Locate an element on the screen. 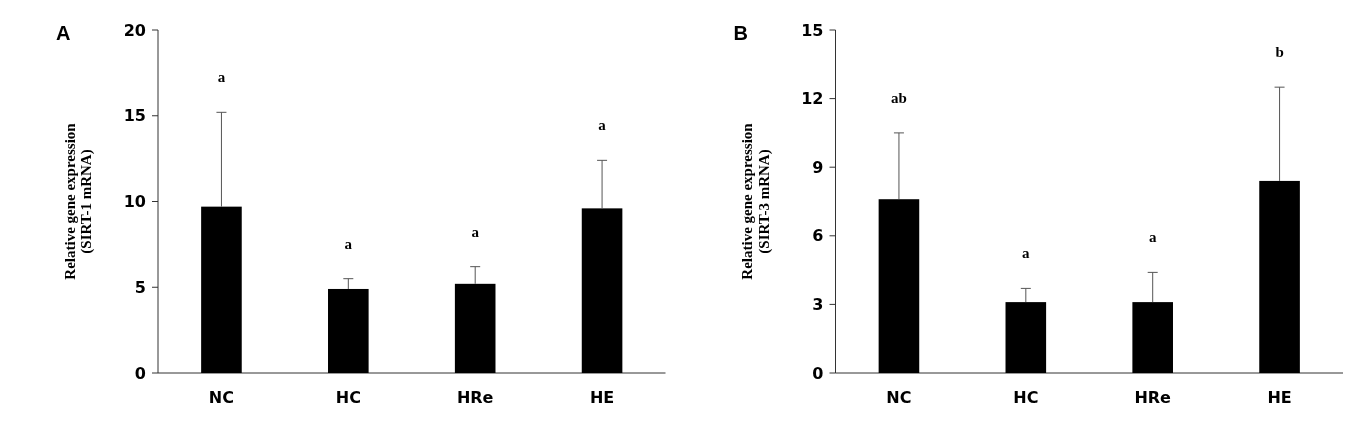 Image resolution: width=1371 pixels, height=423 pixels. y-axis-title: Relative gene expression (SIRT-1 mRNA) is located at coordinates (78, 201).